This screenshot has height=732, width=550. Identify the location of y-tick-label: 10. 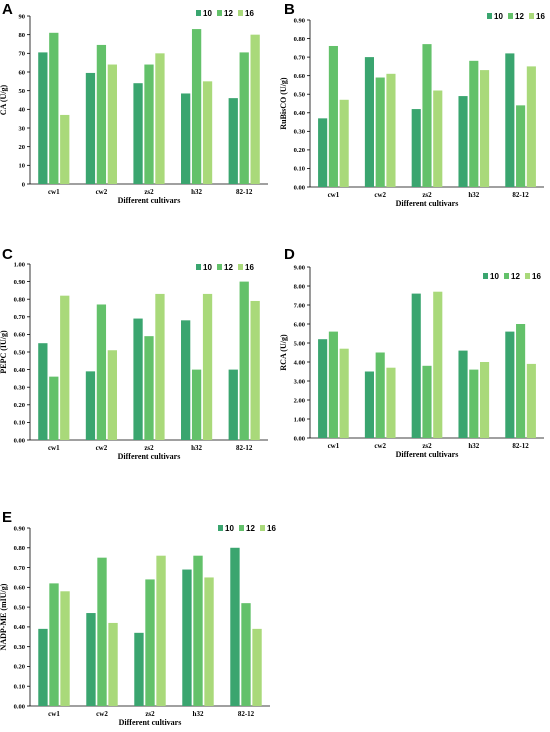
(22, 166).